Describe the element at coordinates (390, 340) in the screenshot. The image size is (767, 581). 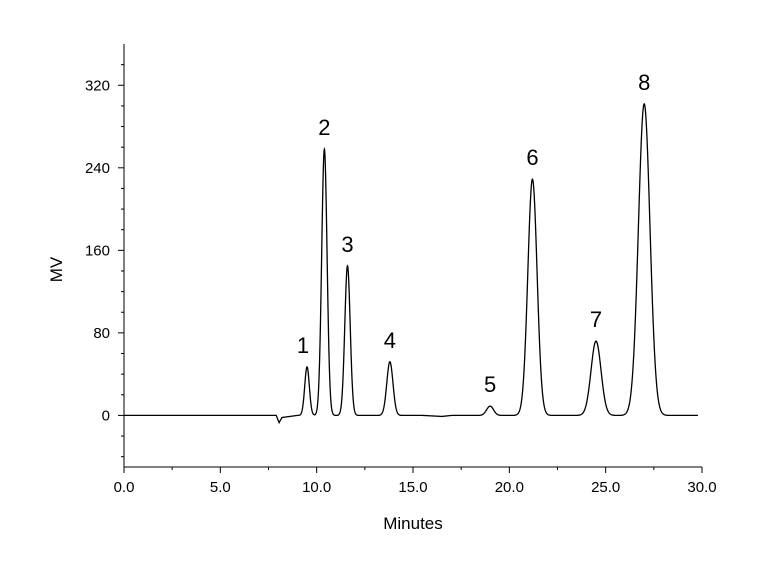
I see `peak-label: 4` at that location.